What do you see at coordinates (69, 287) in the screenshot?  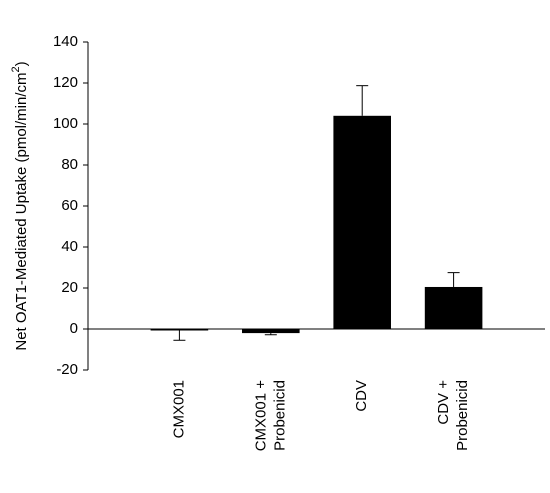 I see `y-tick-label: 20` at bounding box center [69, 287].